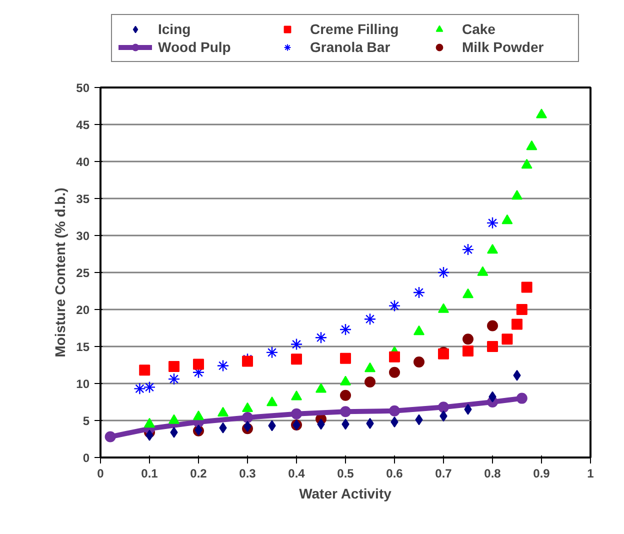 The image size is (624, 534). I want to click on legend-label: Cake, so click(479, 28).